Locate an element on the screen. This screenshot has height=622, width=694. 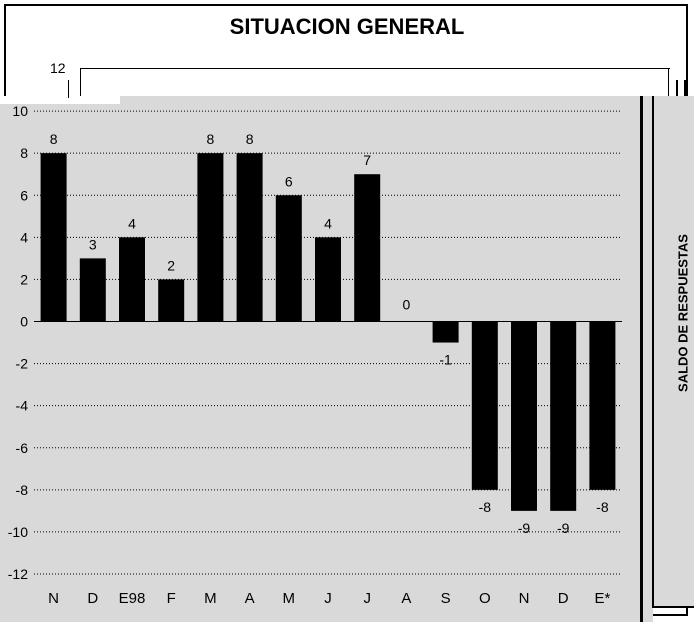
y-axis-top-line is located at coordinates (68, 89).